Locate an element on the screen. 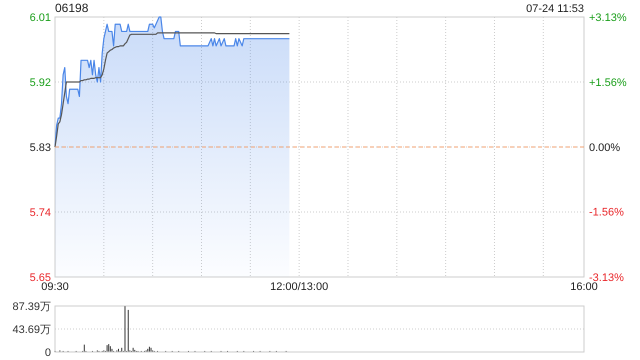  y2-tick-label: +1.56% is located at coordinates (608, 83).